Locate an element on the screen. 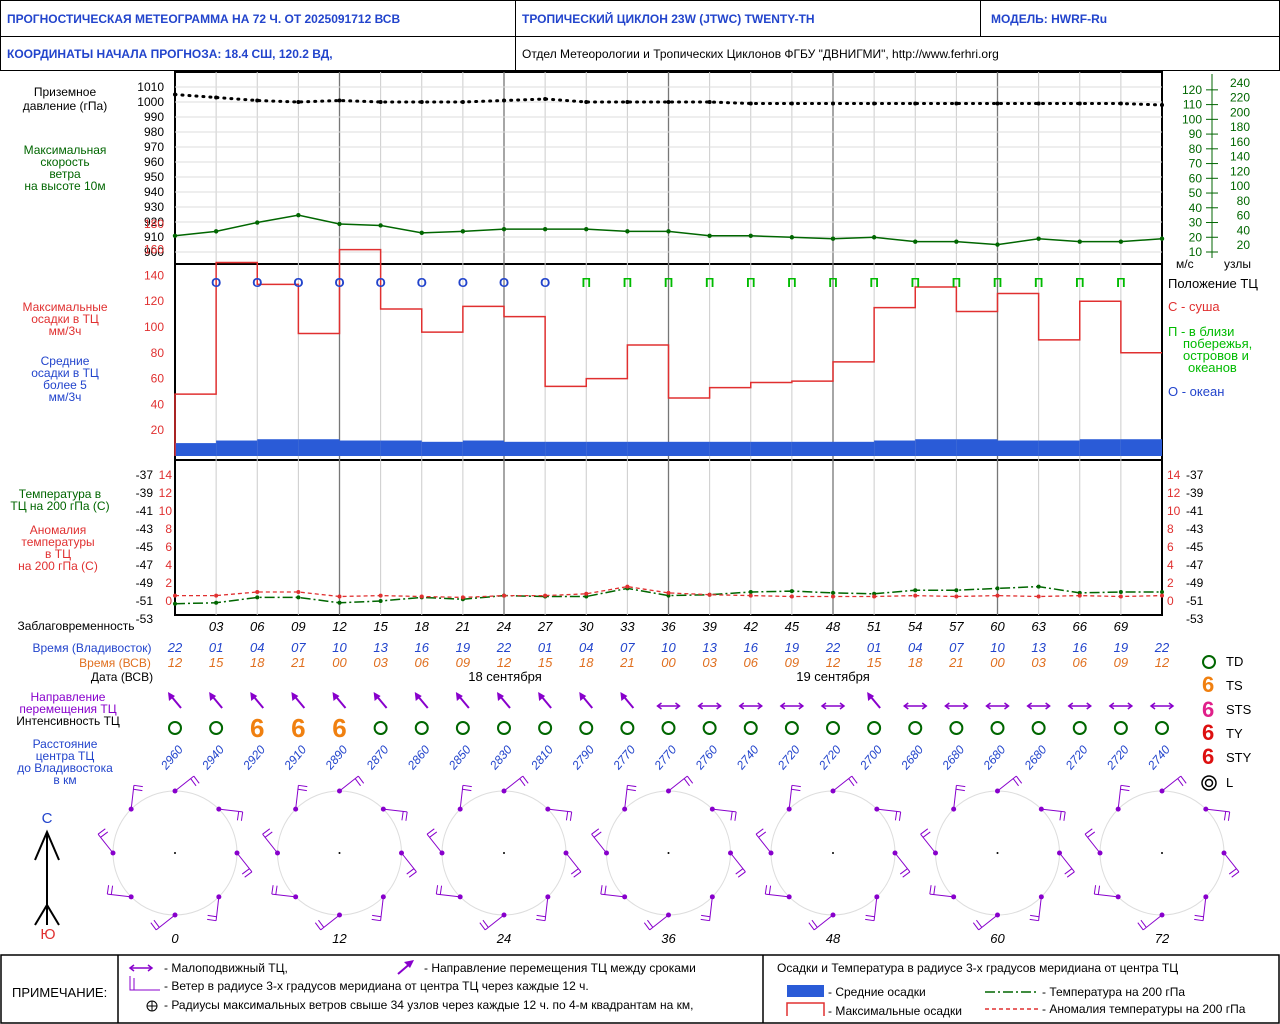 This screenshot has height=1024, width=1280. wind-rose-hour: 0 is located at coordinates (175, 938).